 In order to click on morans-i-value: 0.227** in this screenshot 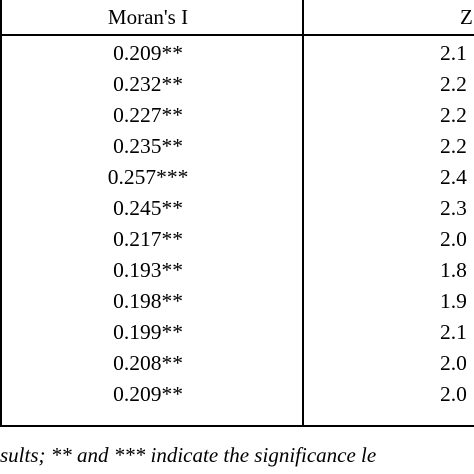, I will do `click(148, 115)`.